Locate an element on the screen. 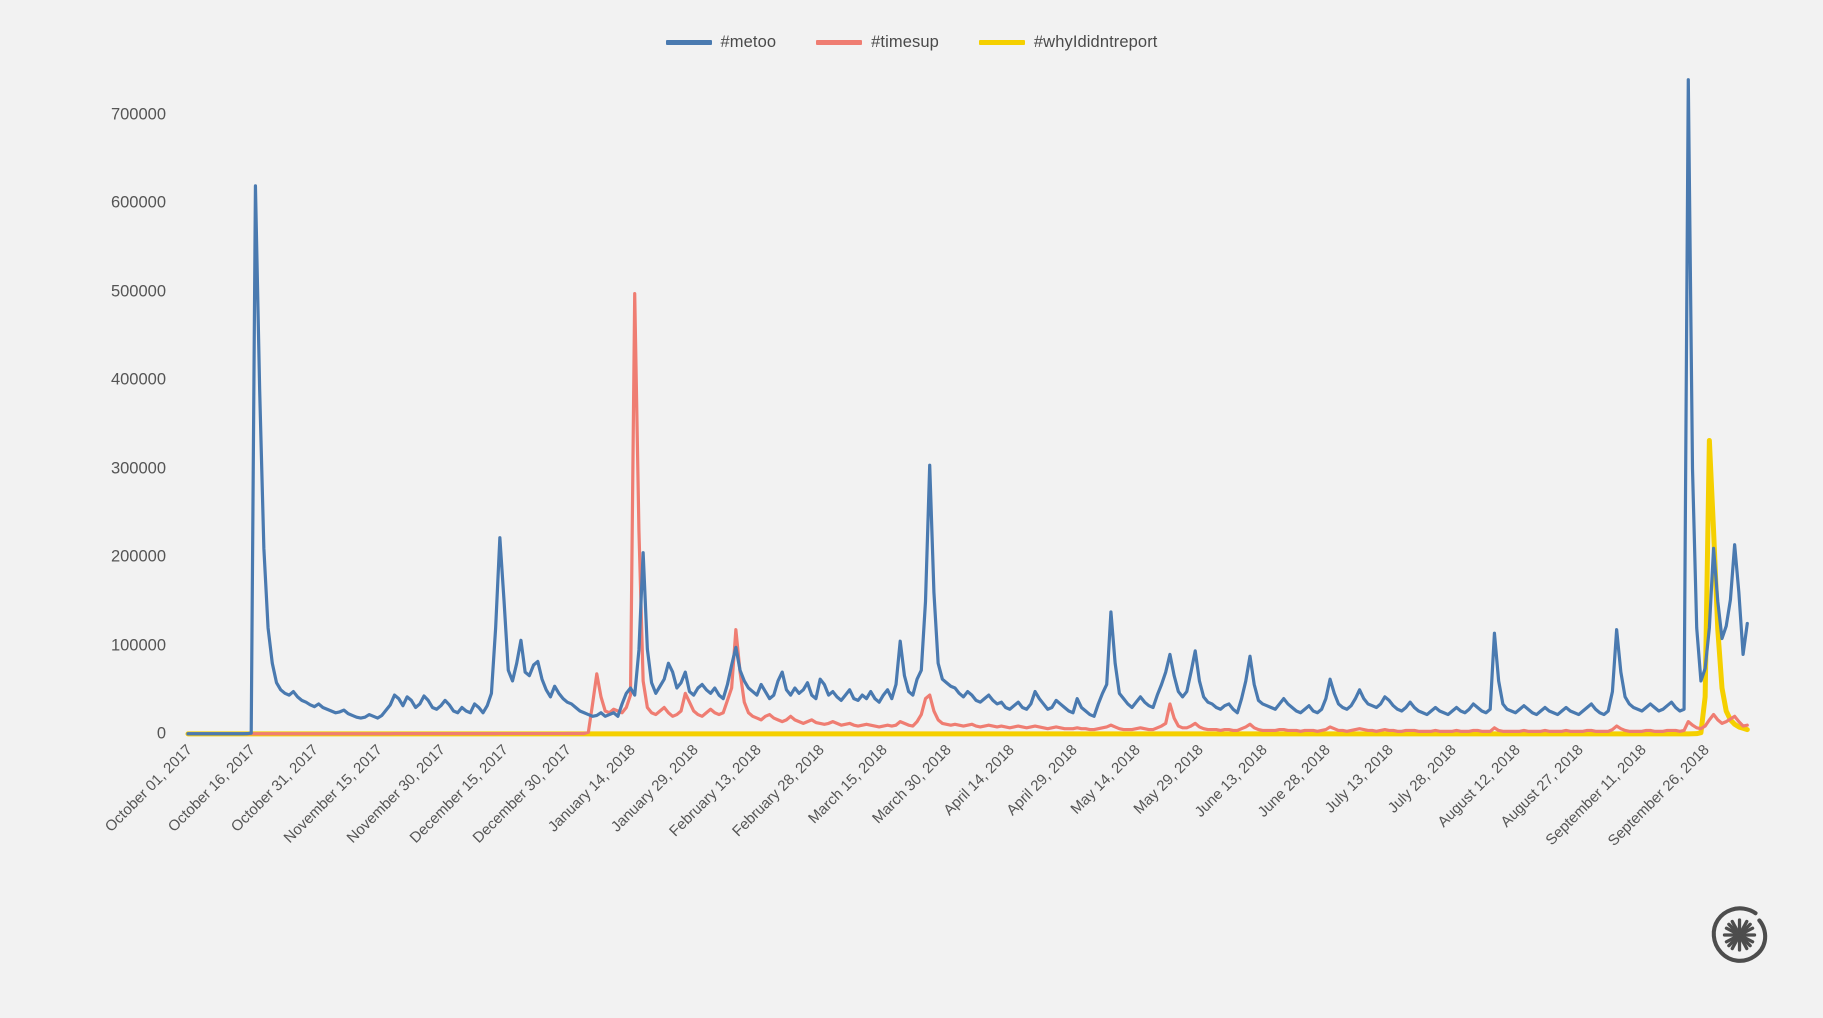 The width and height of the screenshot is (1823, 1018). x-axis-tick-text: October 31, 2017 is located at coordinates (275, 788).